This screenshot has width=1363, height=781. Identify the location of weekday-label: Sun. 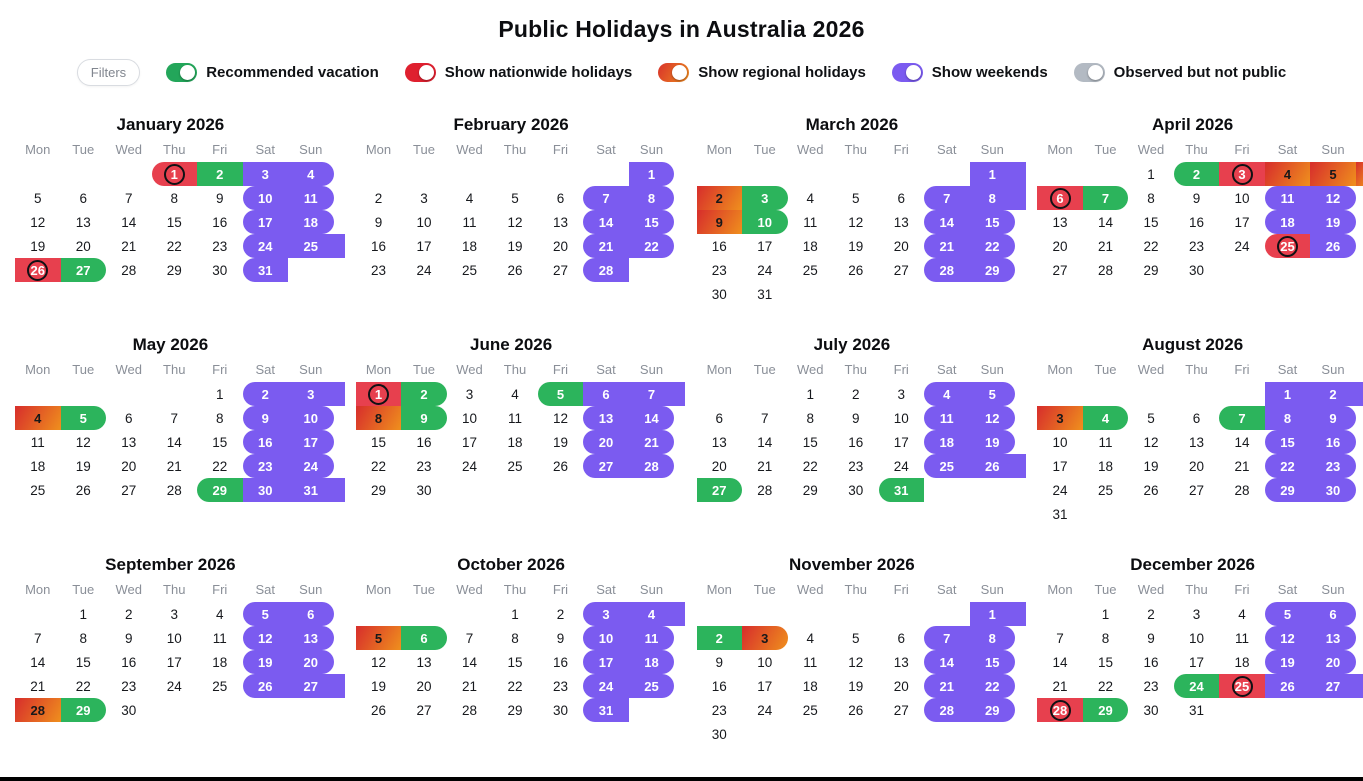
(992, 149).